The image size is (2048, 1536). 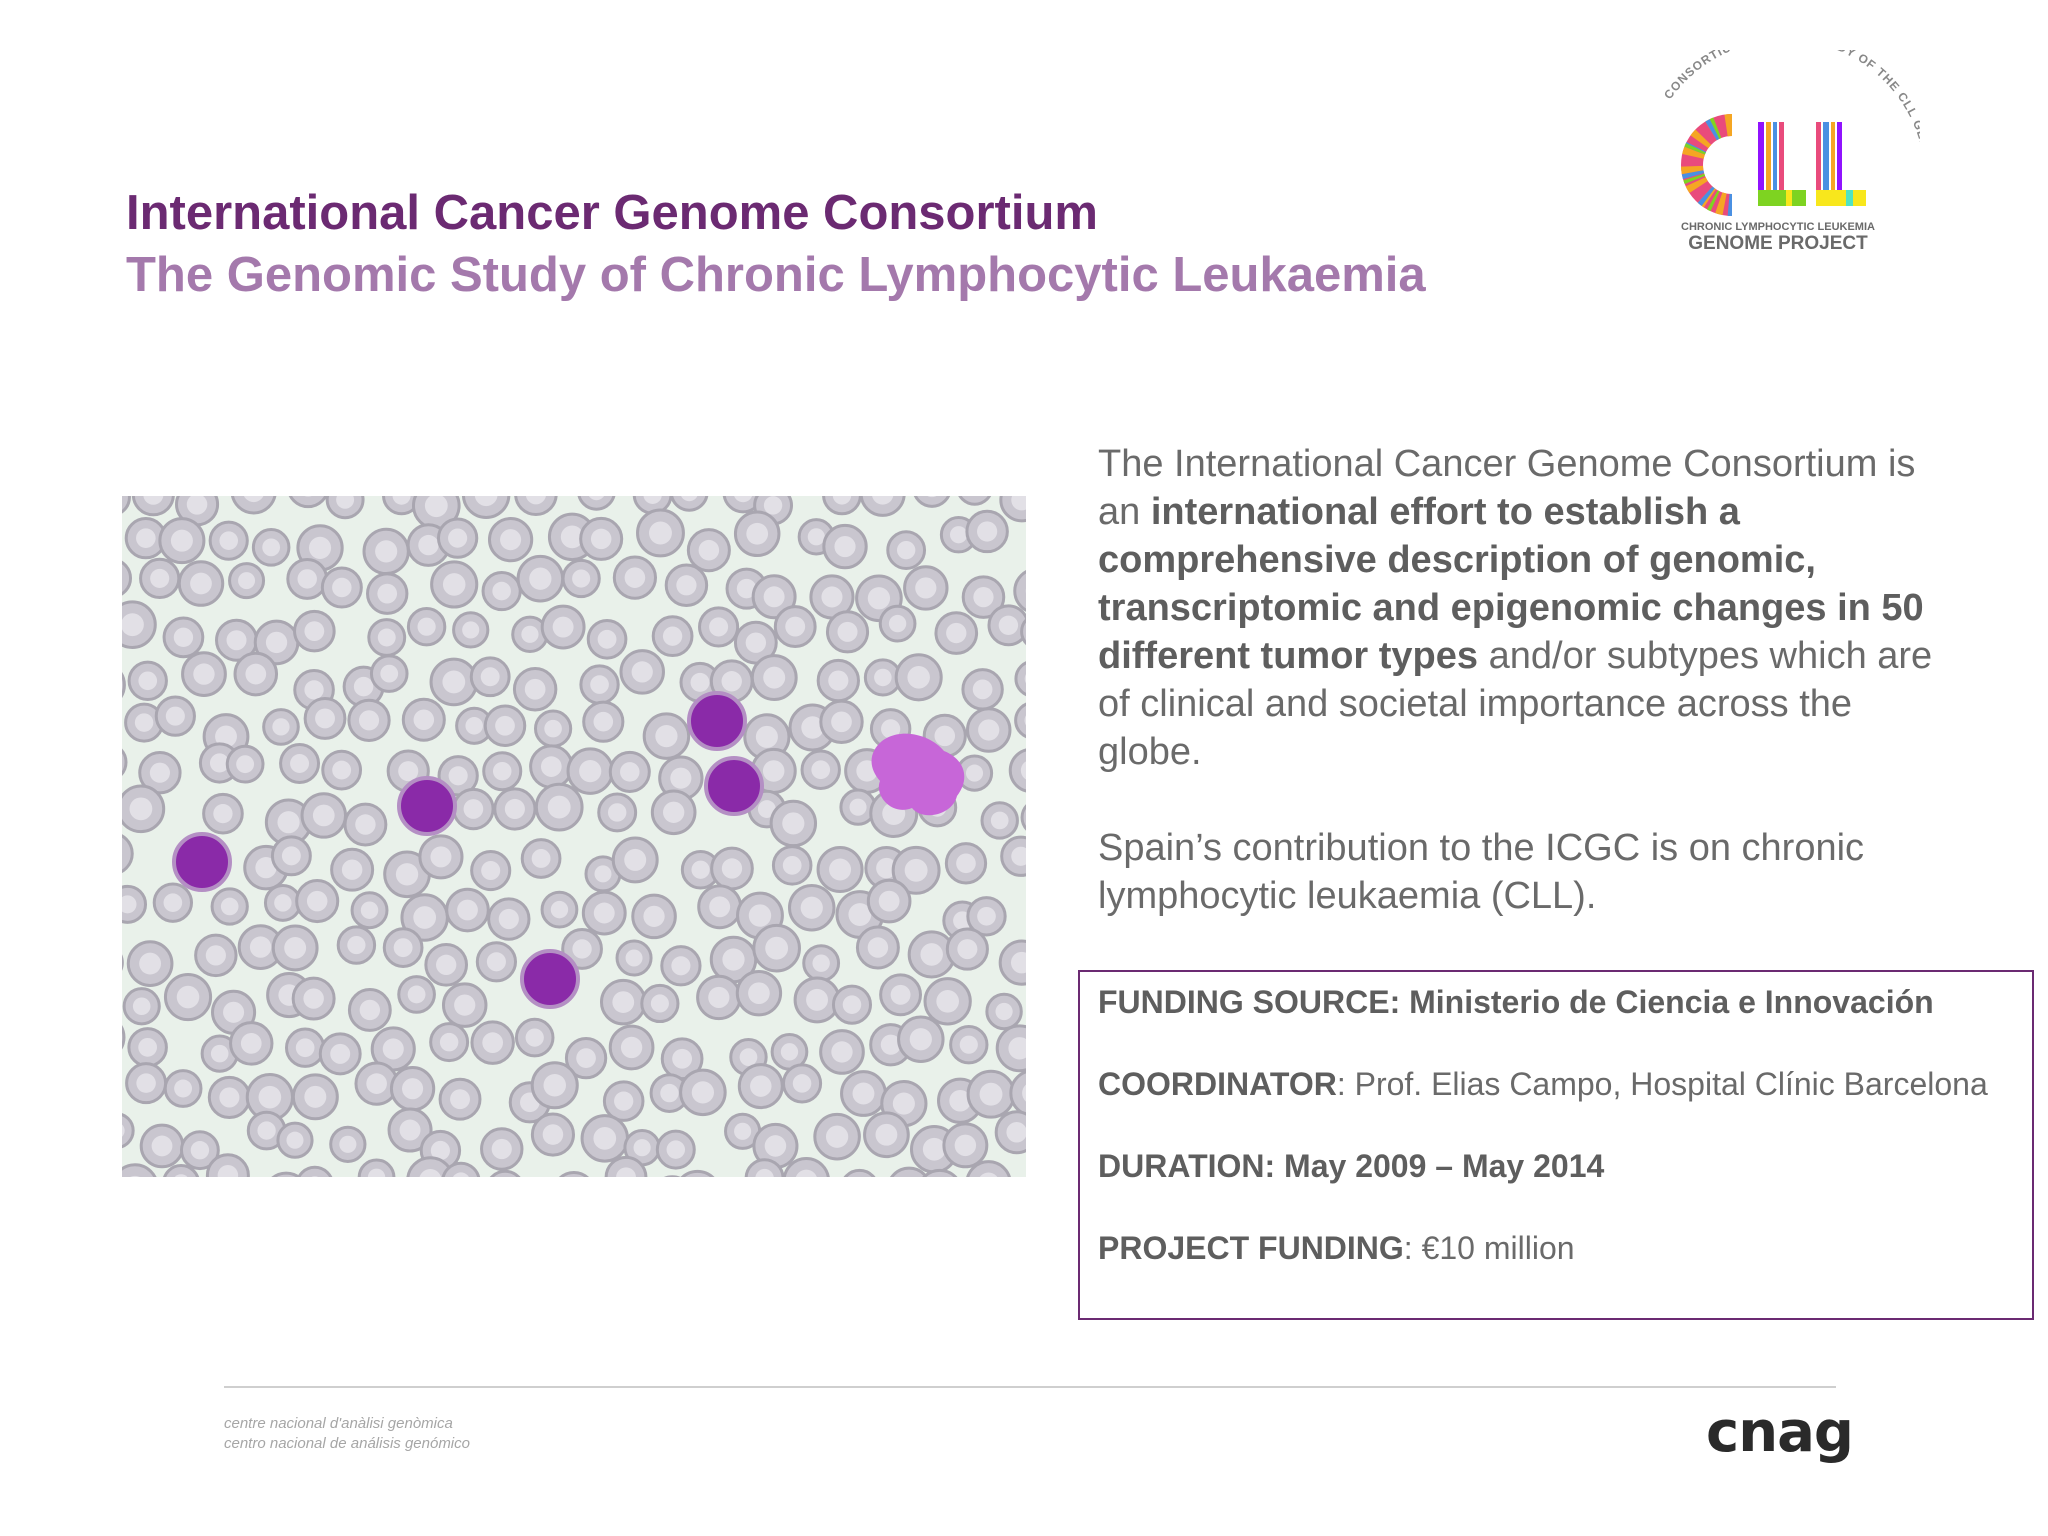 What do you see at coordinates (1778, 227) in the screenshot?
I see `logo-line1: CHRONIC LYMPHOCYTIC LEUKEMIA` at bounding box center [1778, 227].